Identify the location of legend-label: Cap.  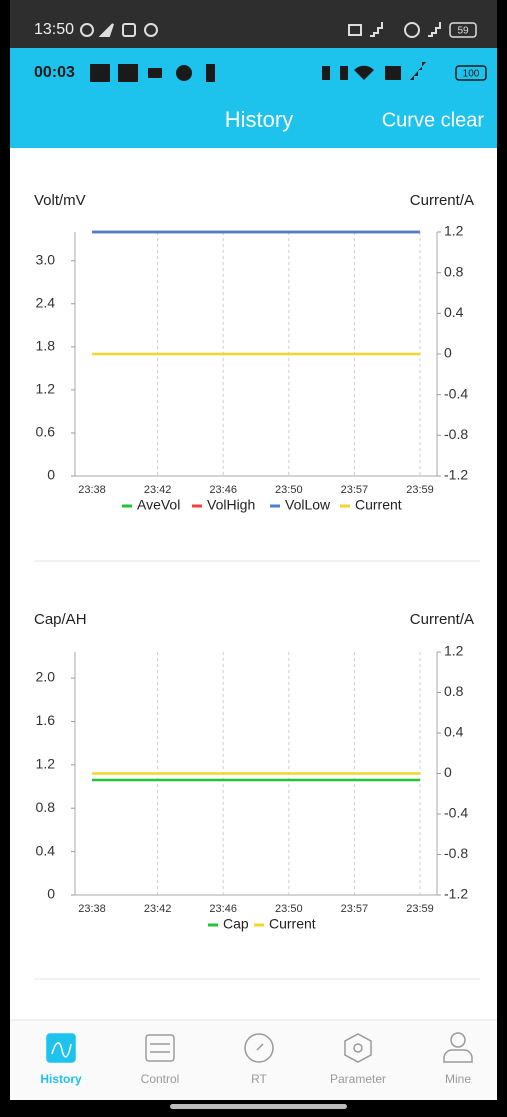
(236, 924).